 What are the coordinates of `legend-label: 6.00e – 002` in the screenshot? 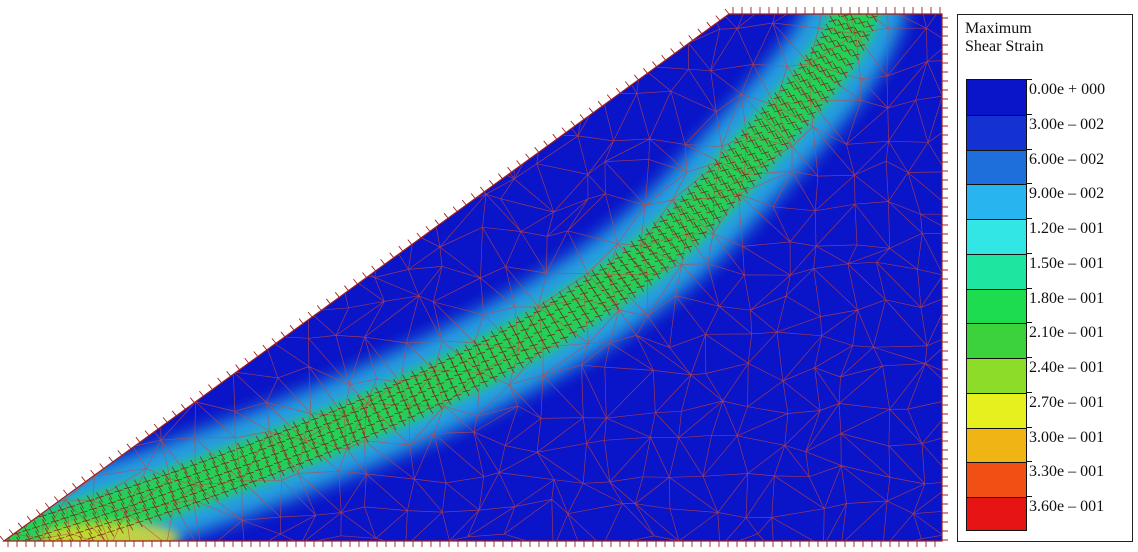 It's located at (1067, 159).